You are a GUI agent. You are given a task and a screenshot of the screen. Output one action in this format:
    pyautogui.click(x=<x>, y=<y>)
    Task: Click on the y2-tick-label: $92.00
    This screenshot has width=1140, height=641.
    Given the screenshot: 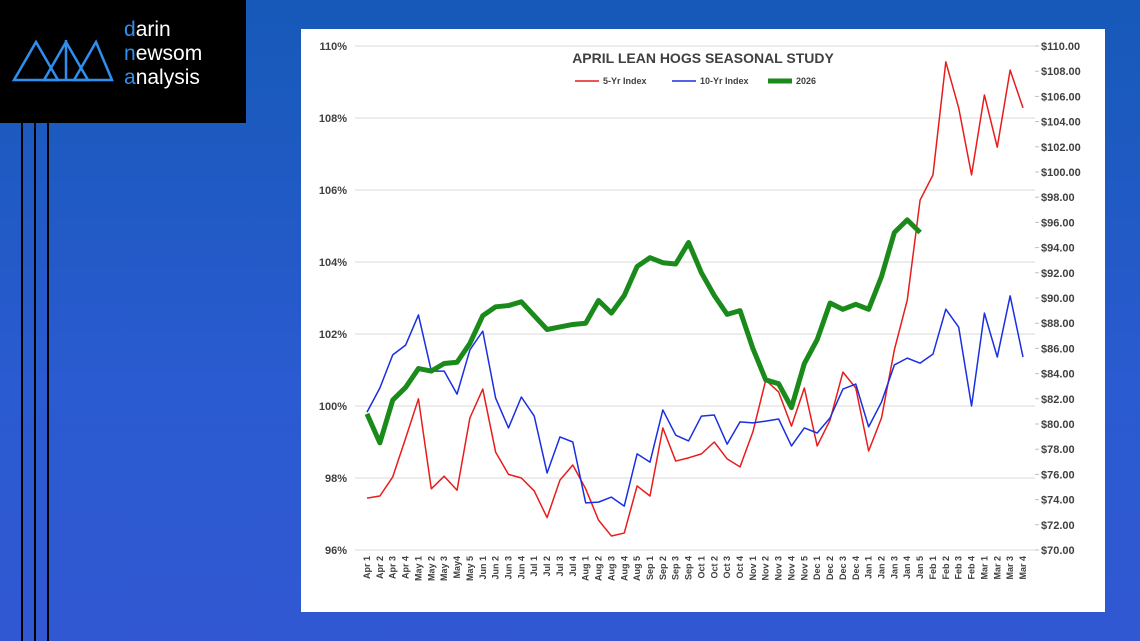 What is the action you would take?
    pyautogui.click(x=1058, y=274)
    